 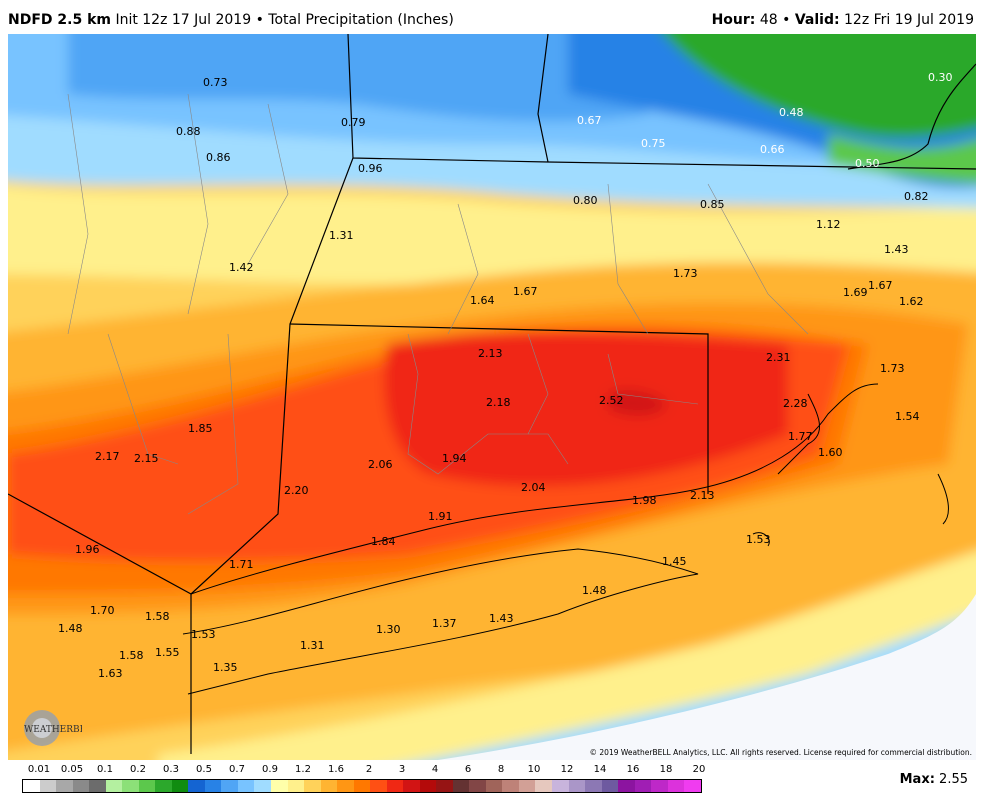 What do you see at coordinates (380, 464) in the screenshot?
I see `precip-value-label: 2.06` at bounding box center [380, 464].